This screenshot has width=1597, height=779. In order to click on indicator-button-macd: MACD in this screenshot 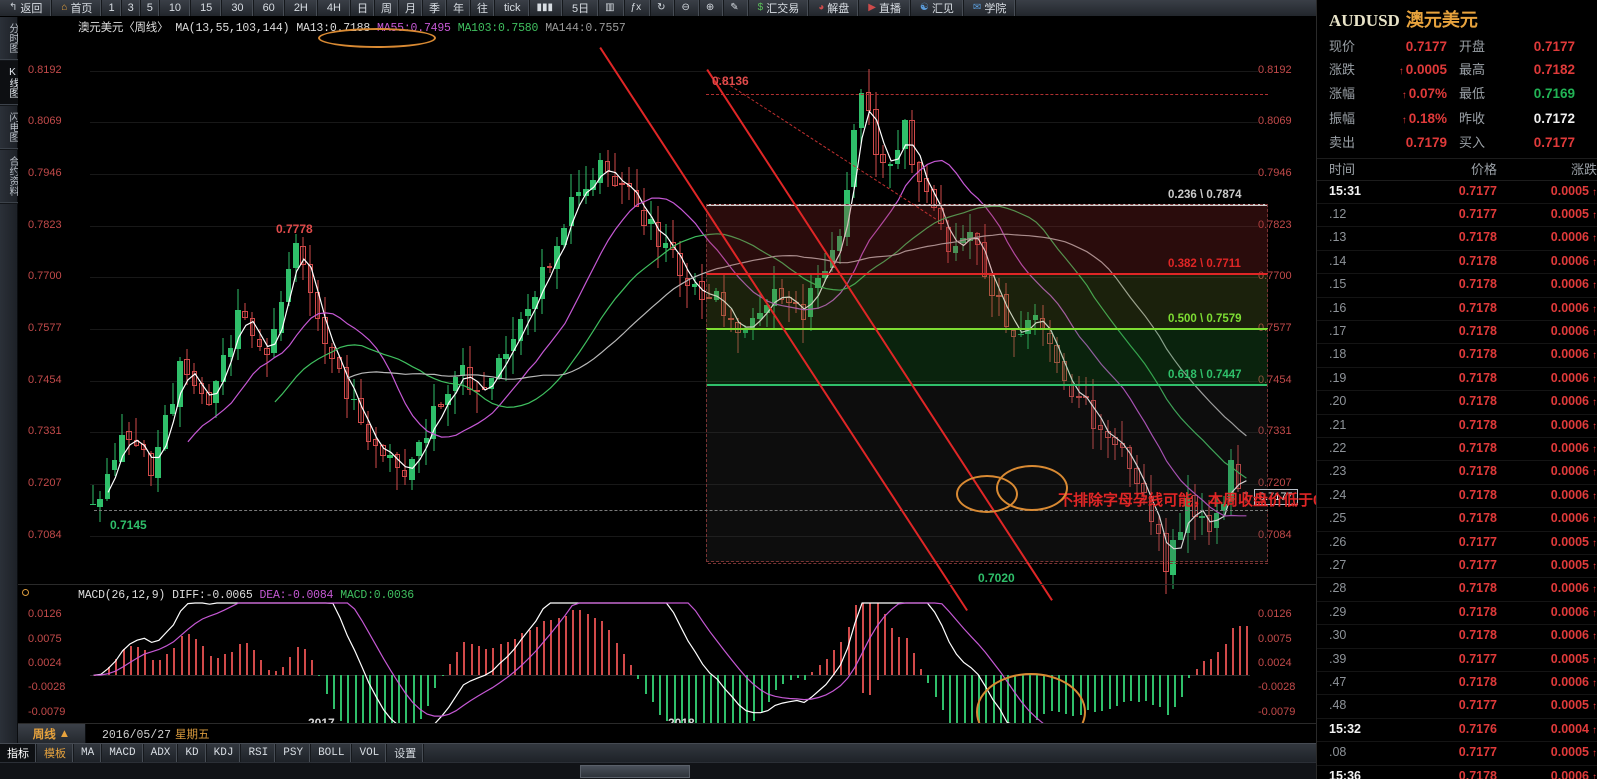, I will do `click(123, 753)`.